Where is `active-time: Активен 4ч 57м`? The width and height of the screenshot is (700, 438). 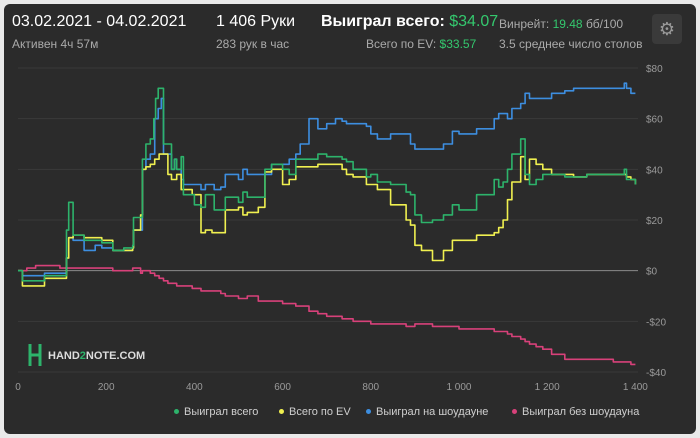 active-time: Активен 4ч 57м is located at coordinates (55, 44).